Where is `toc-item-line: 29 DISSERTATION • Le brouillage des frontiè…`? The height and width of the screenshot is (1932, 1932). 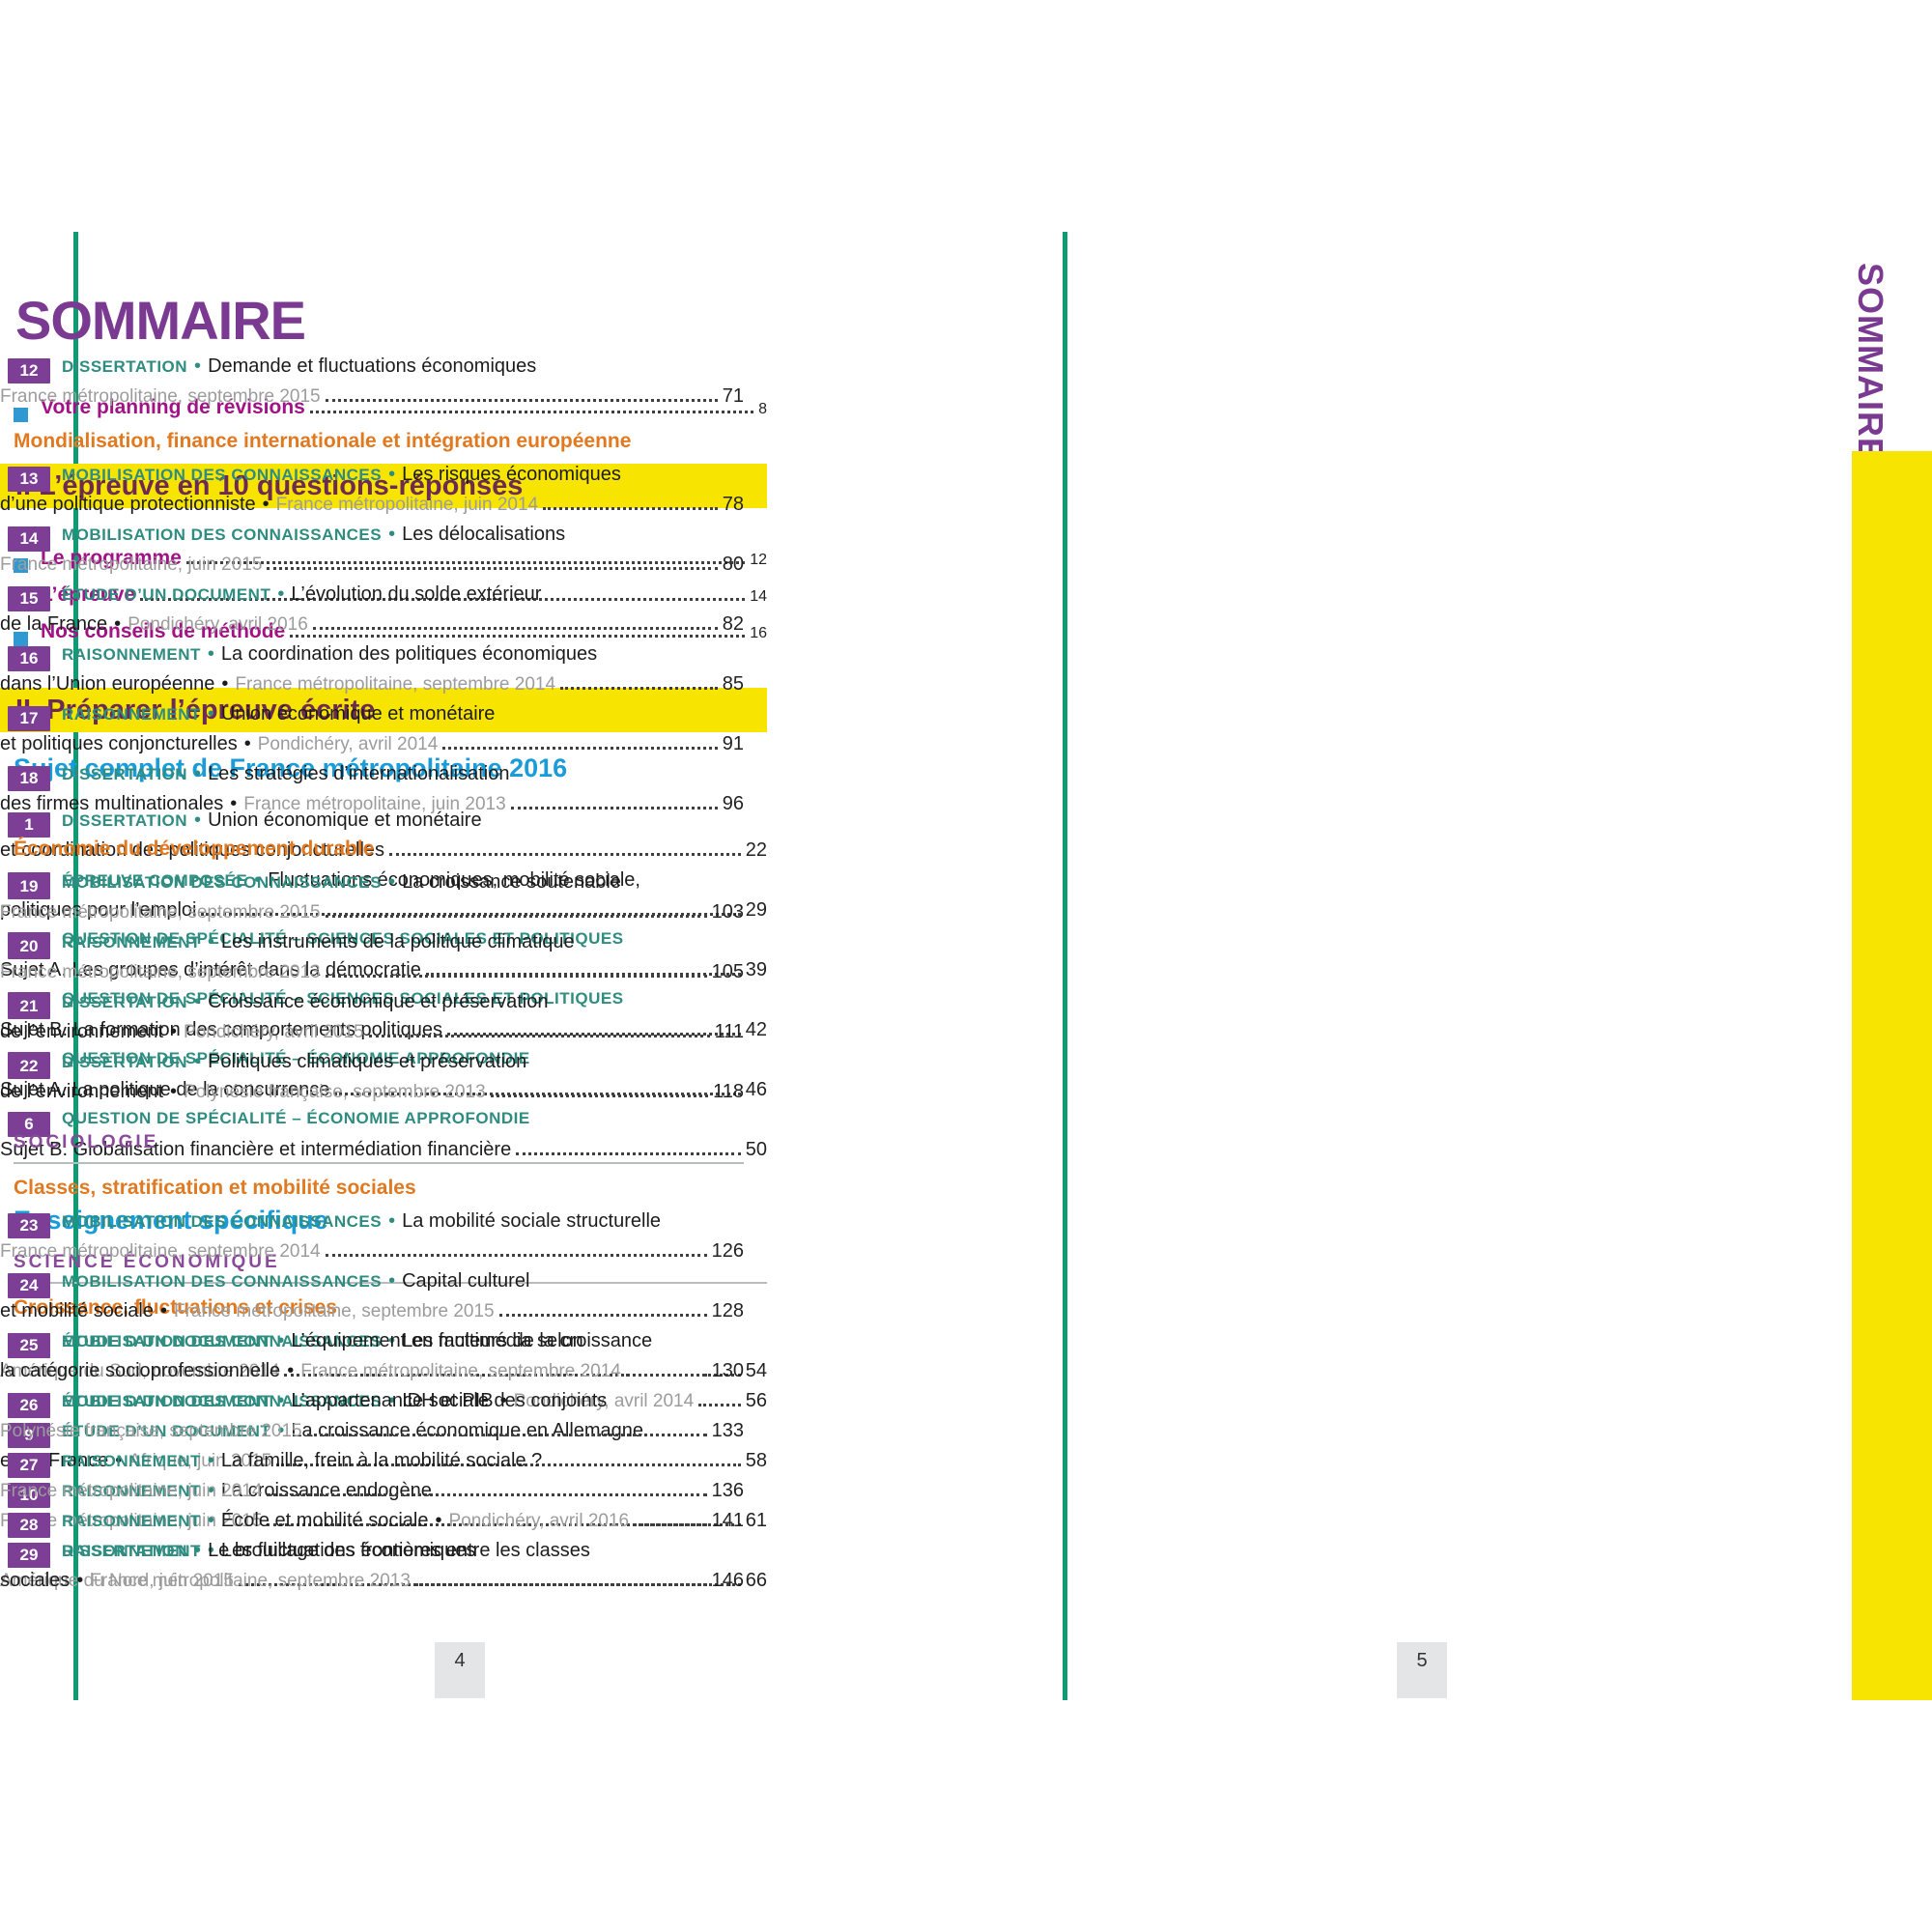 toc-item-line: 29 DISSERTATION • Le brouillage des frontiè… is located at coordinates (372, 1555).